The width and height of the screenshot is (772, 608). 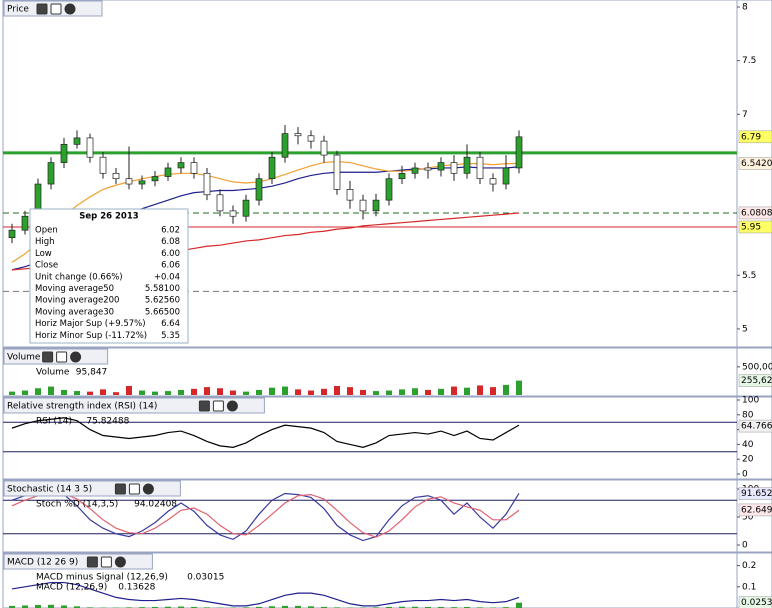 I want to click on panel-title: Stochastic (14 3 5), so click(x=49, y=490).